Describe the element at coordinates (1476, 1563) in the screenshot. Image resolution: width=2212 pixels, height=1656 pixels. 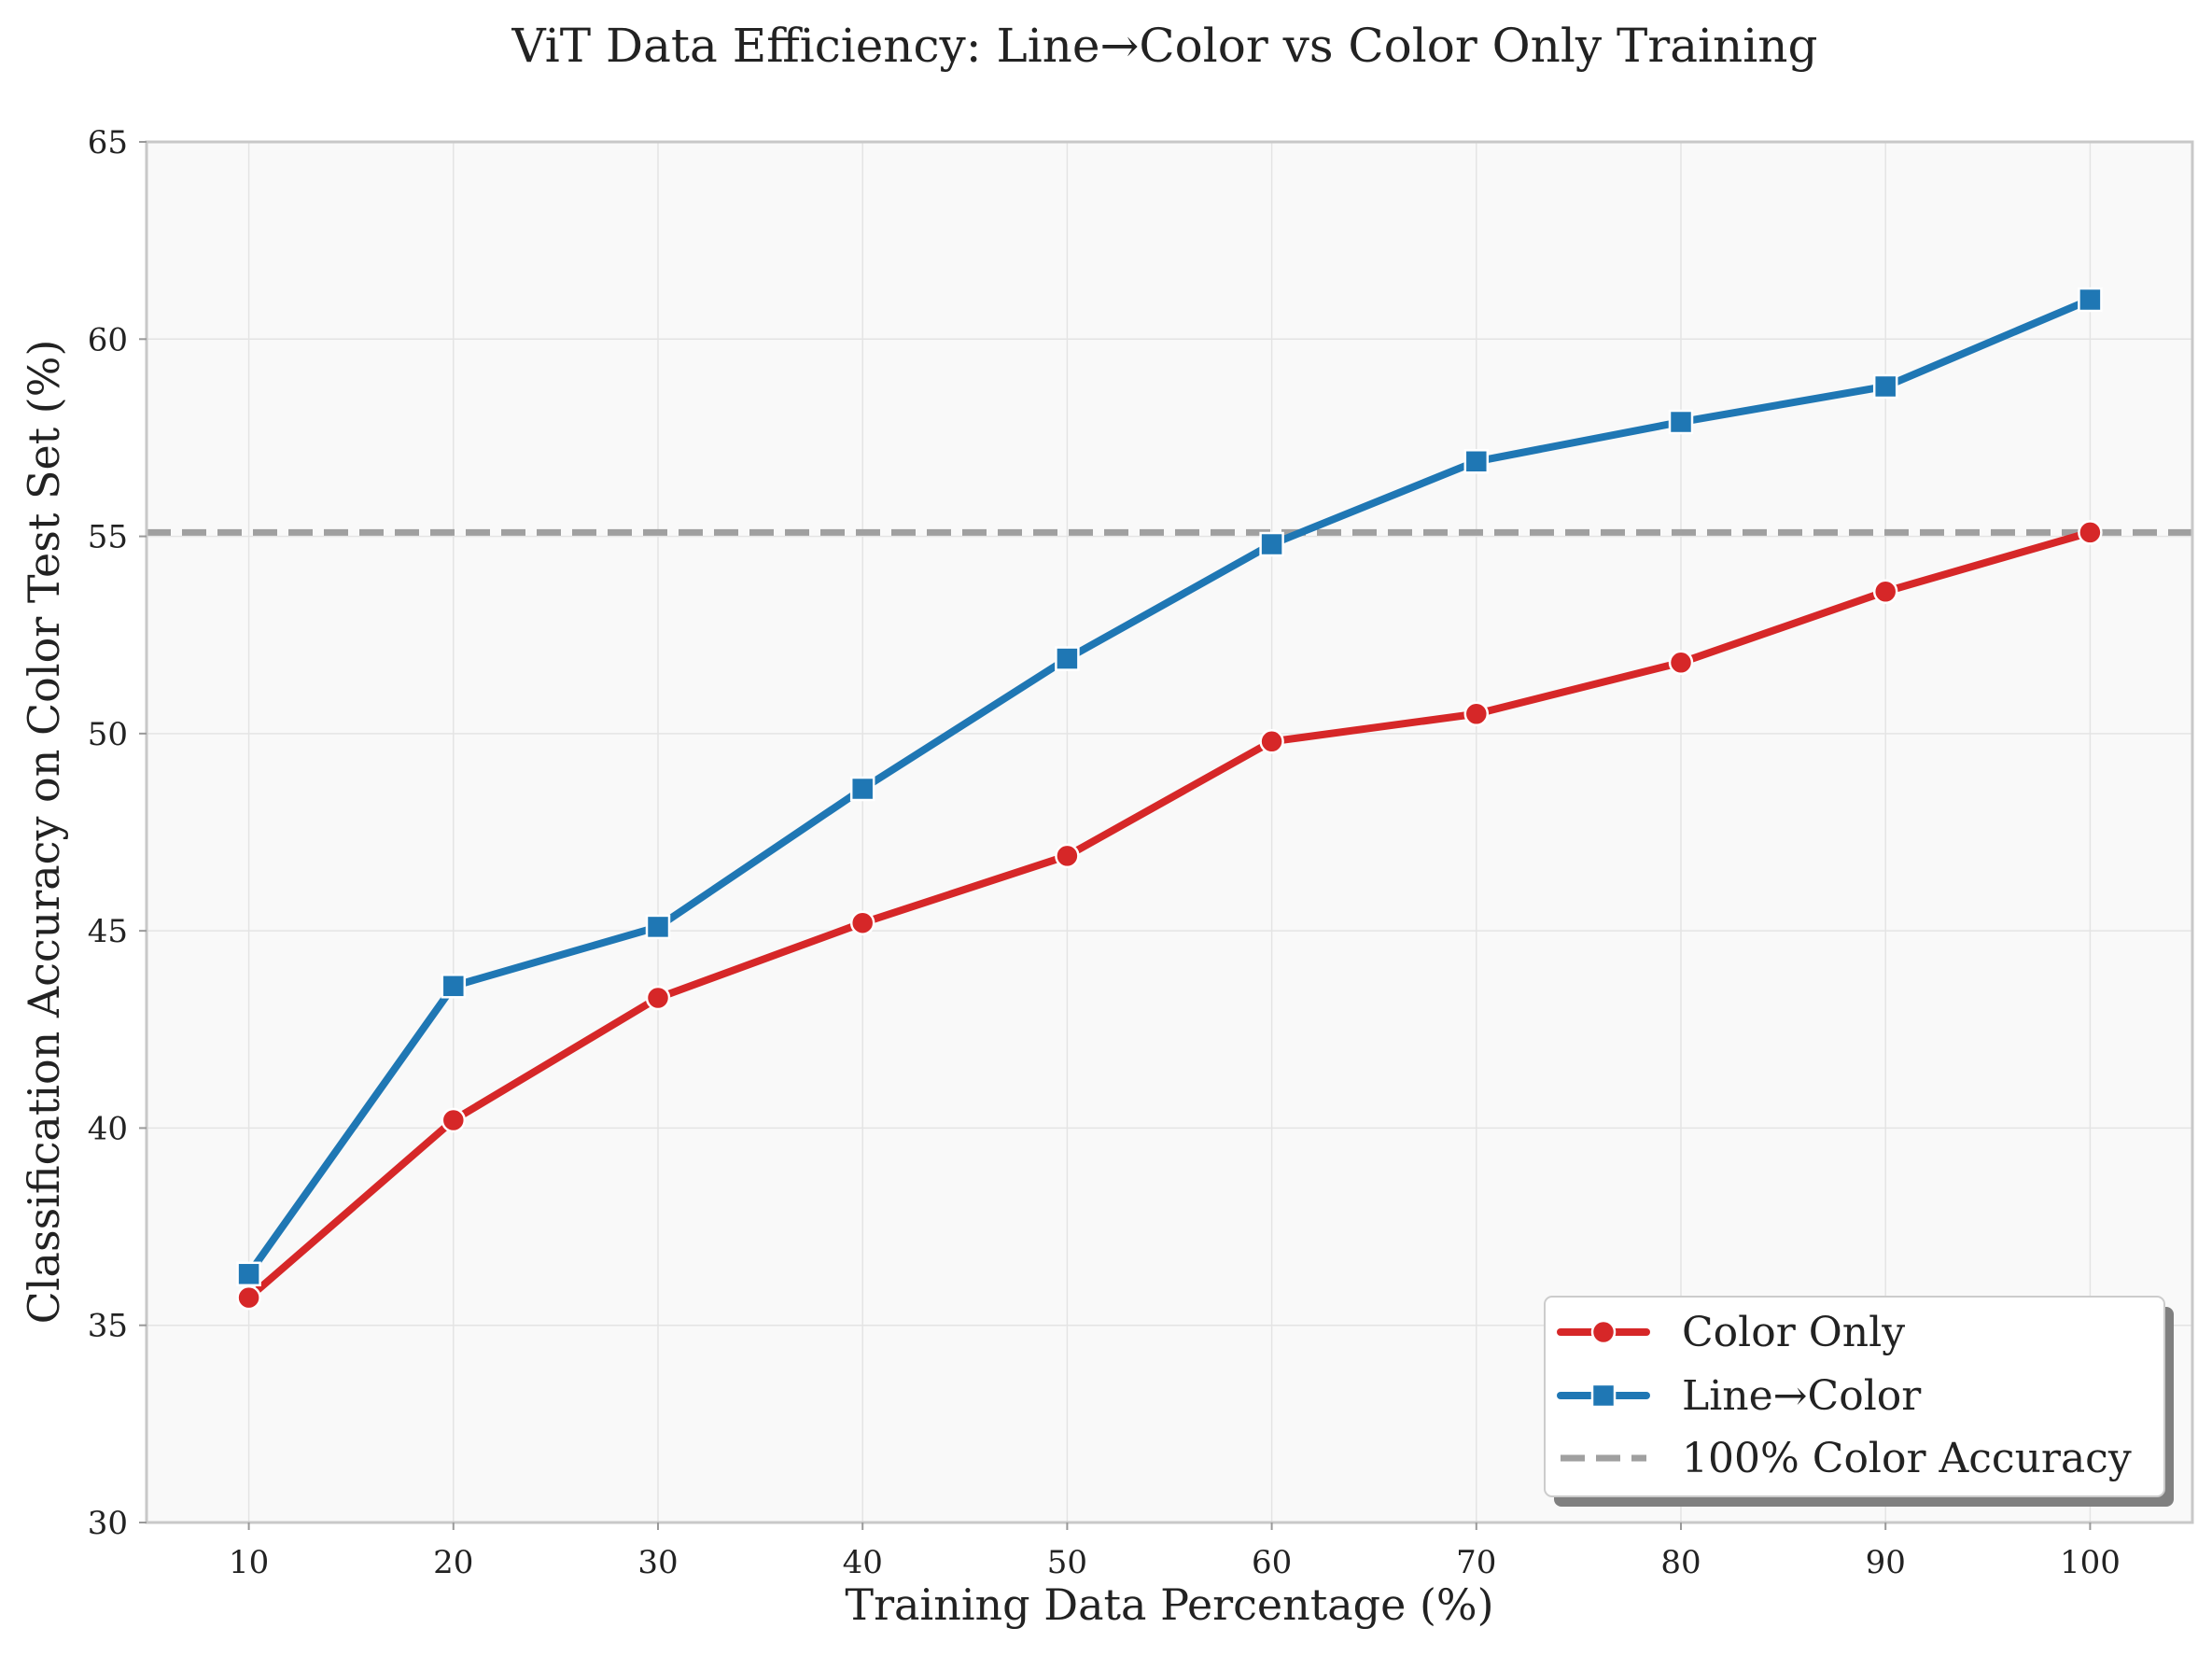
I see `x-tick-label: 70` at that location.